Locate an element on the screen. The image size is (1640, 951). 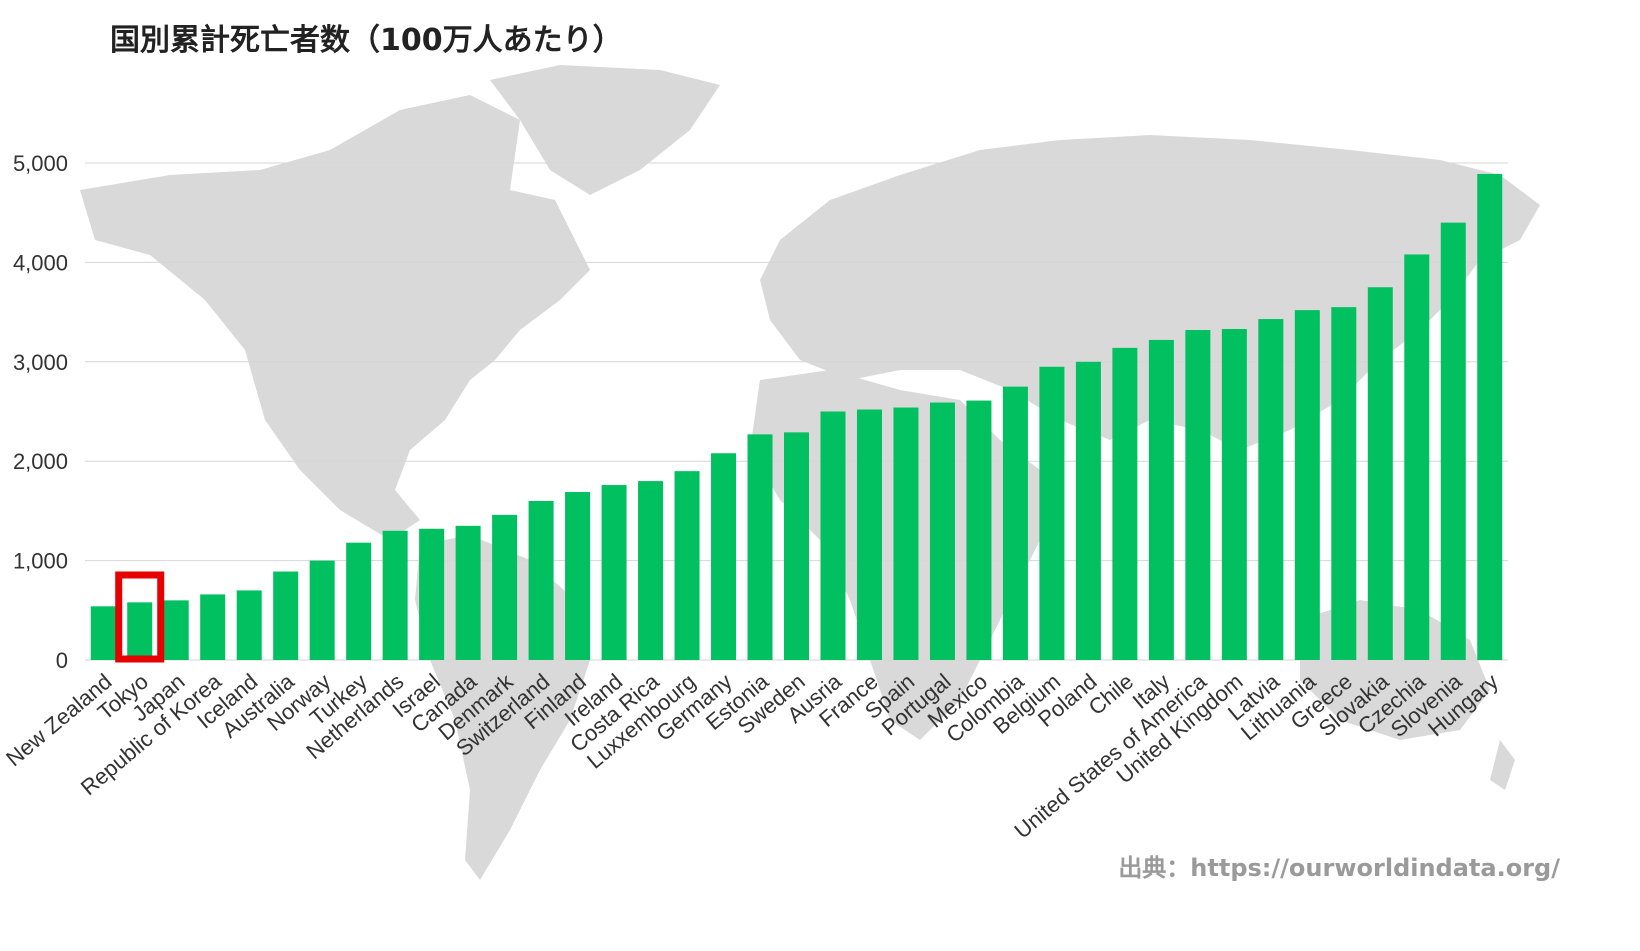
greenland-shape is located at coordinates (605, 130).